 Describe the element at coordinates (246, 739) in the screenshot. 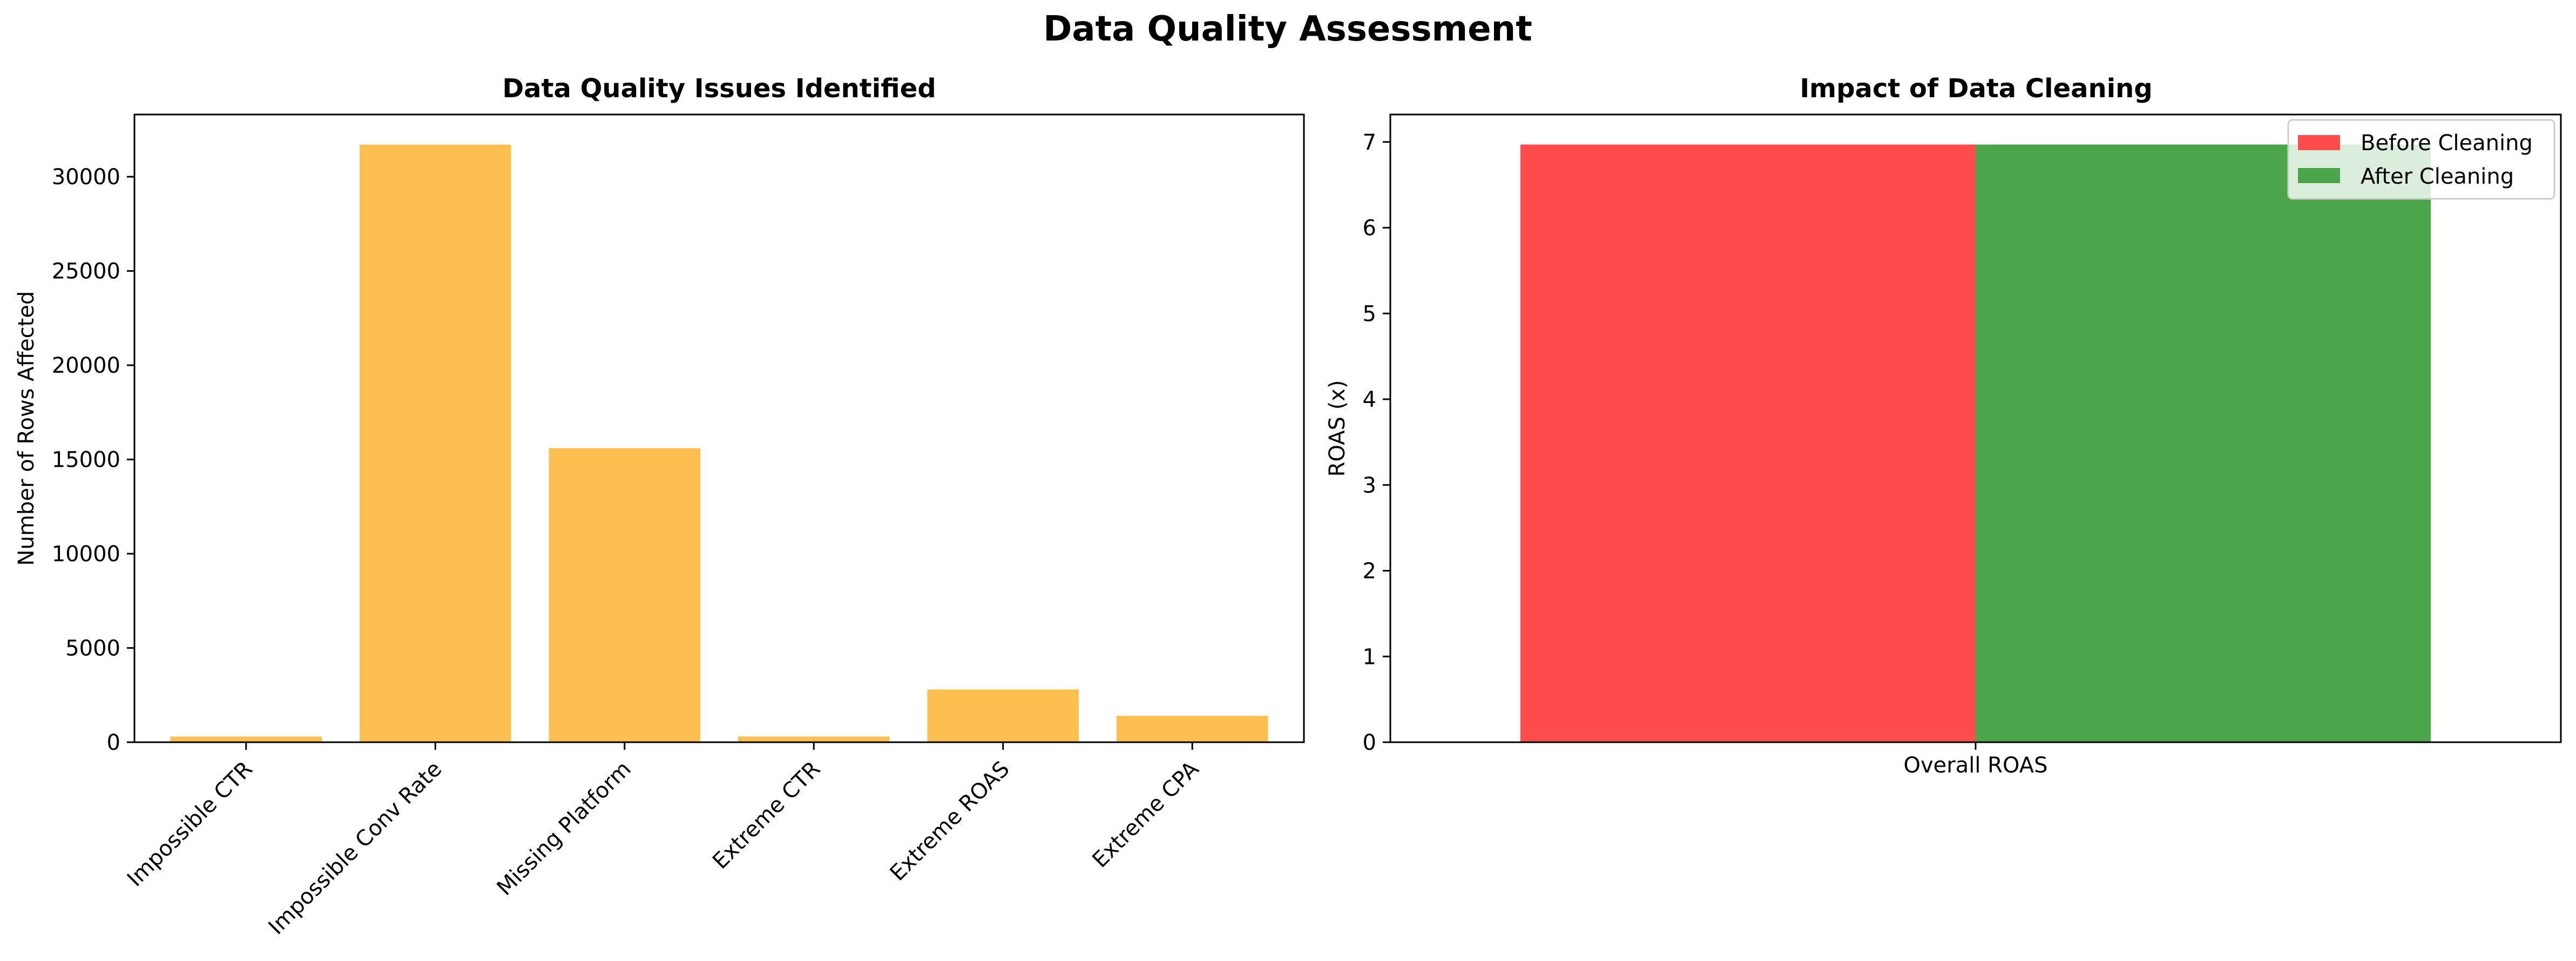

I see `bar-impossible-ctr` at that location.